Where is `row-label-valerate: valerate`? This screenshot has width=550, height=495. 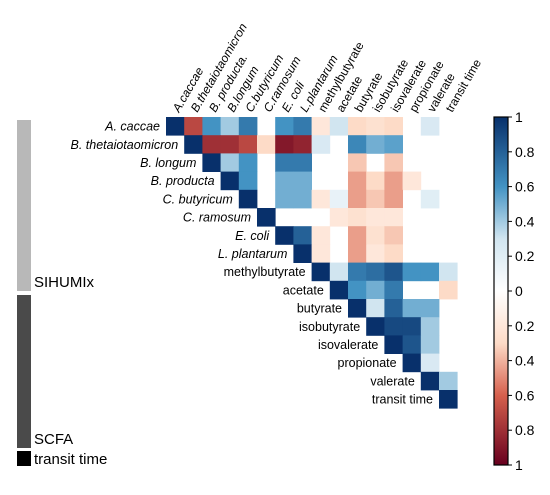
row-label-valerate: valerate is located at coordinates (392, 381).